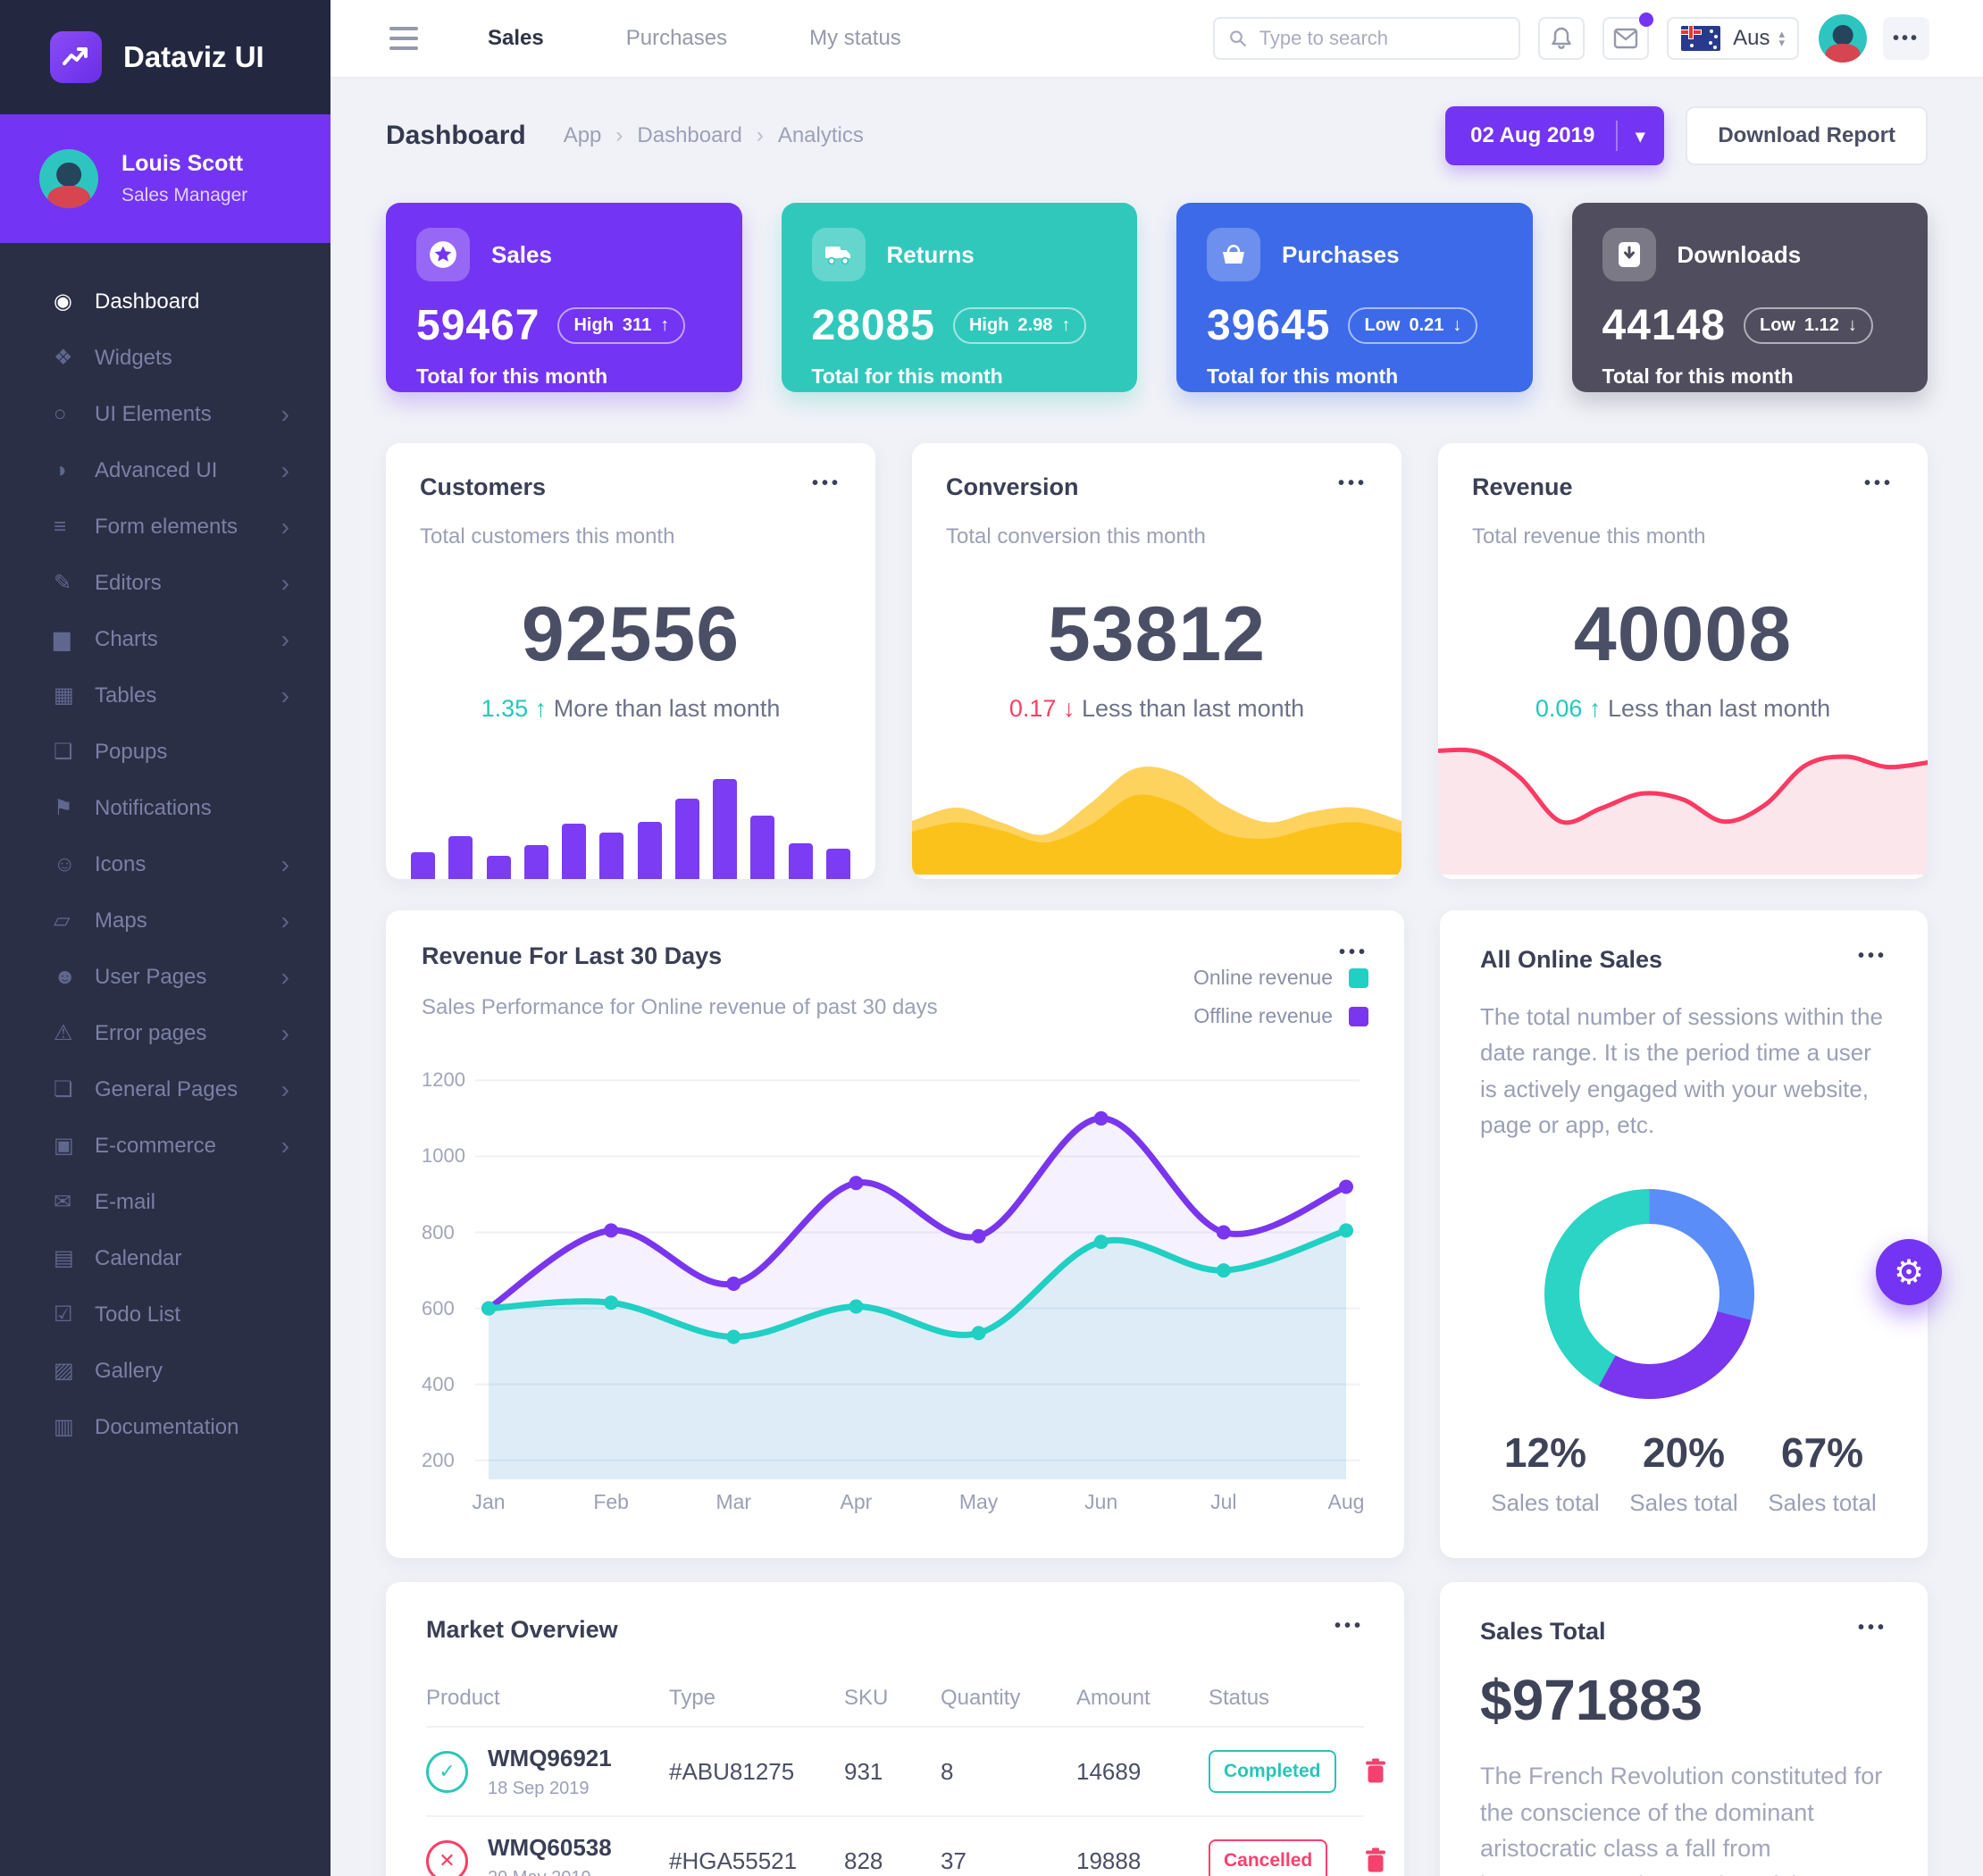  I want to click on bell-icon: ⚑, so click(64, 808).